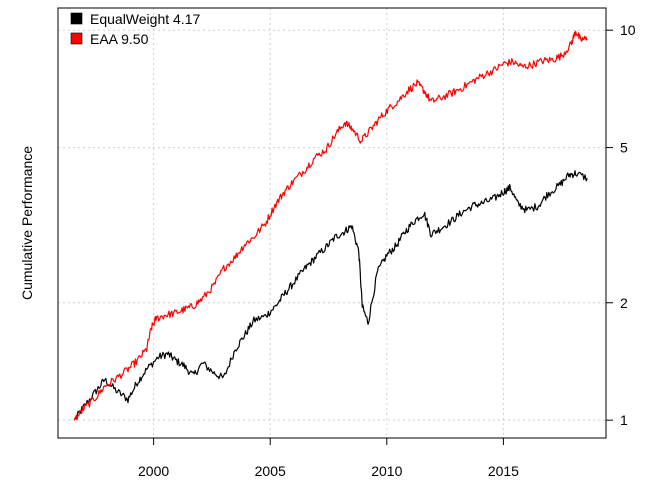 The image size is (672, 480). What do you see at coordinates (624, 148) in the screenshot?
I see `y-tick-label-5: 5` at bounding box center [624, 148].